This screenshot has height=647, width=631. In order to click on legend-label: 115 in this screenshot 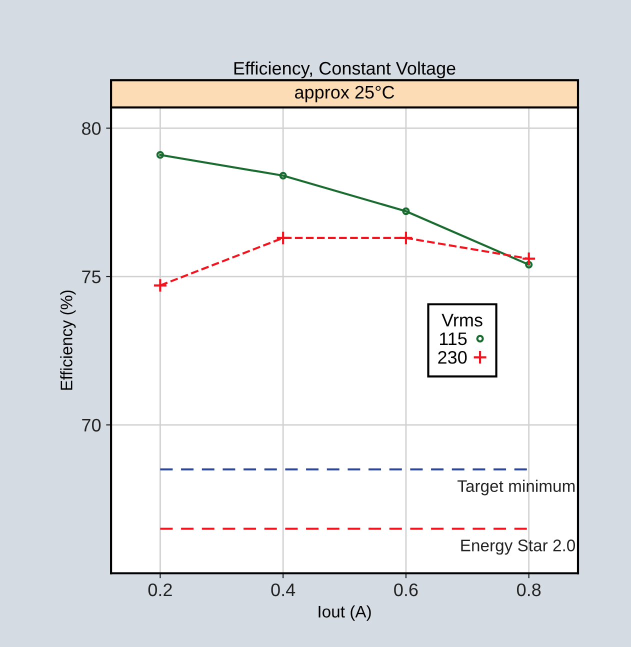, I will do `click(453, 339)`.